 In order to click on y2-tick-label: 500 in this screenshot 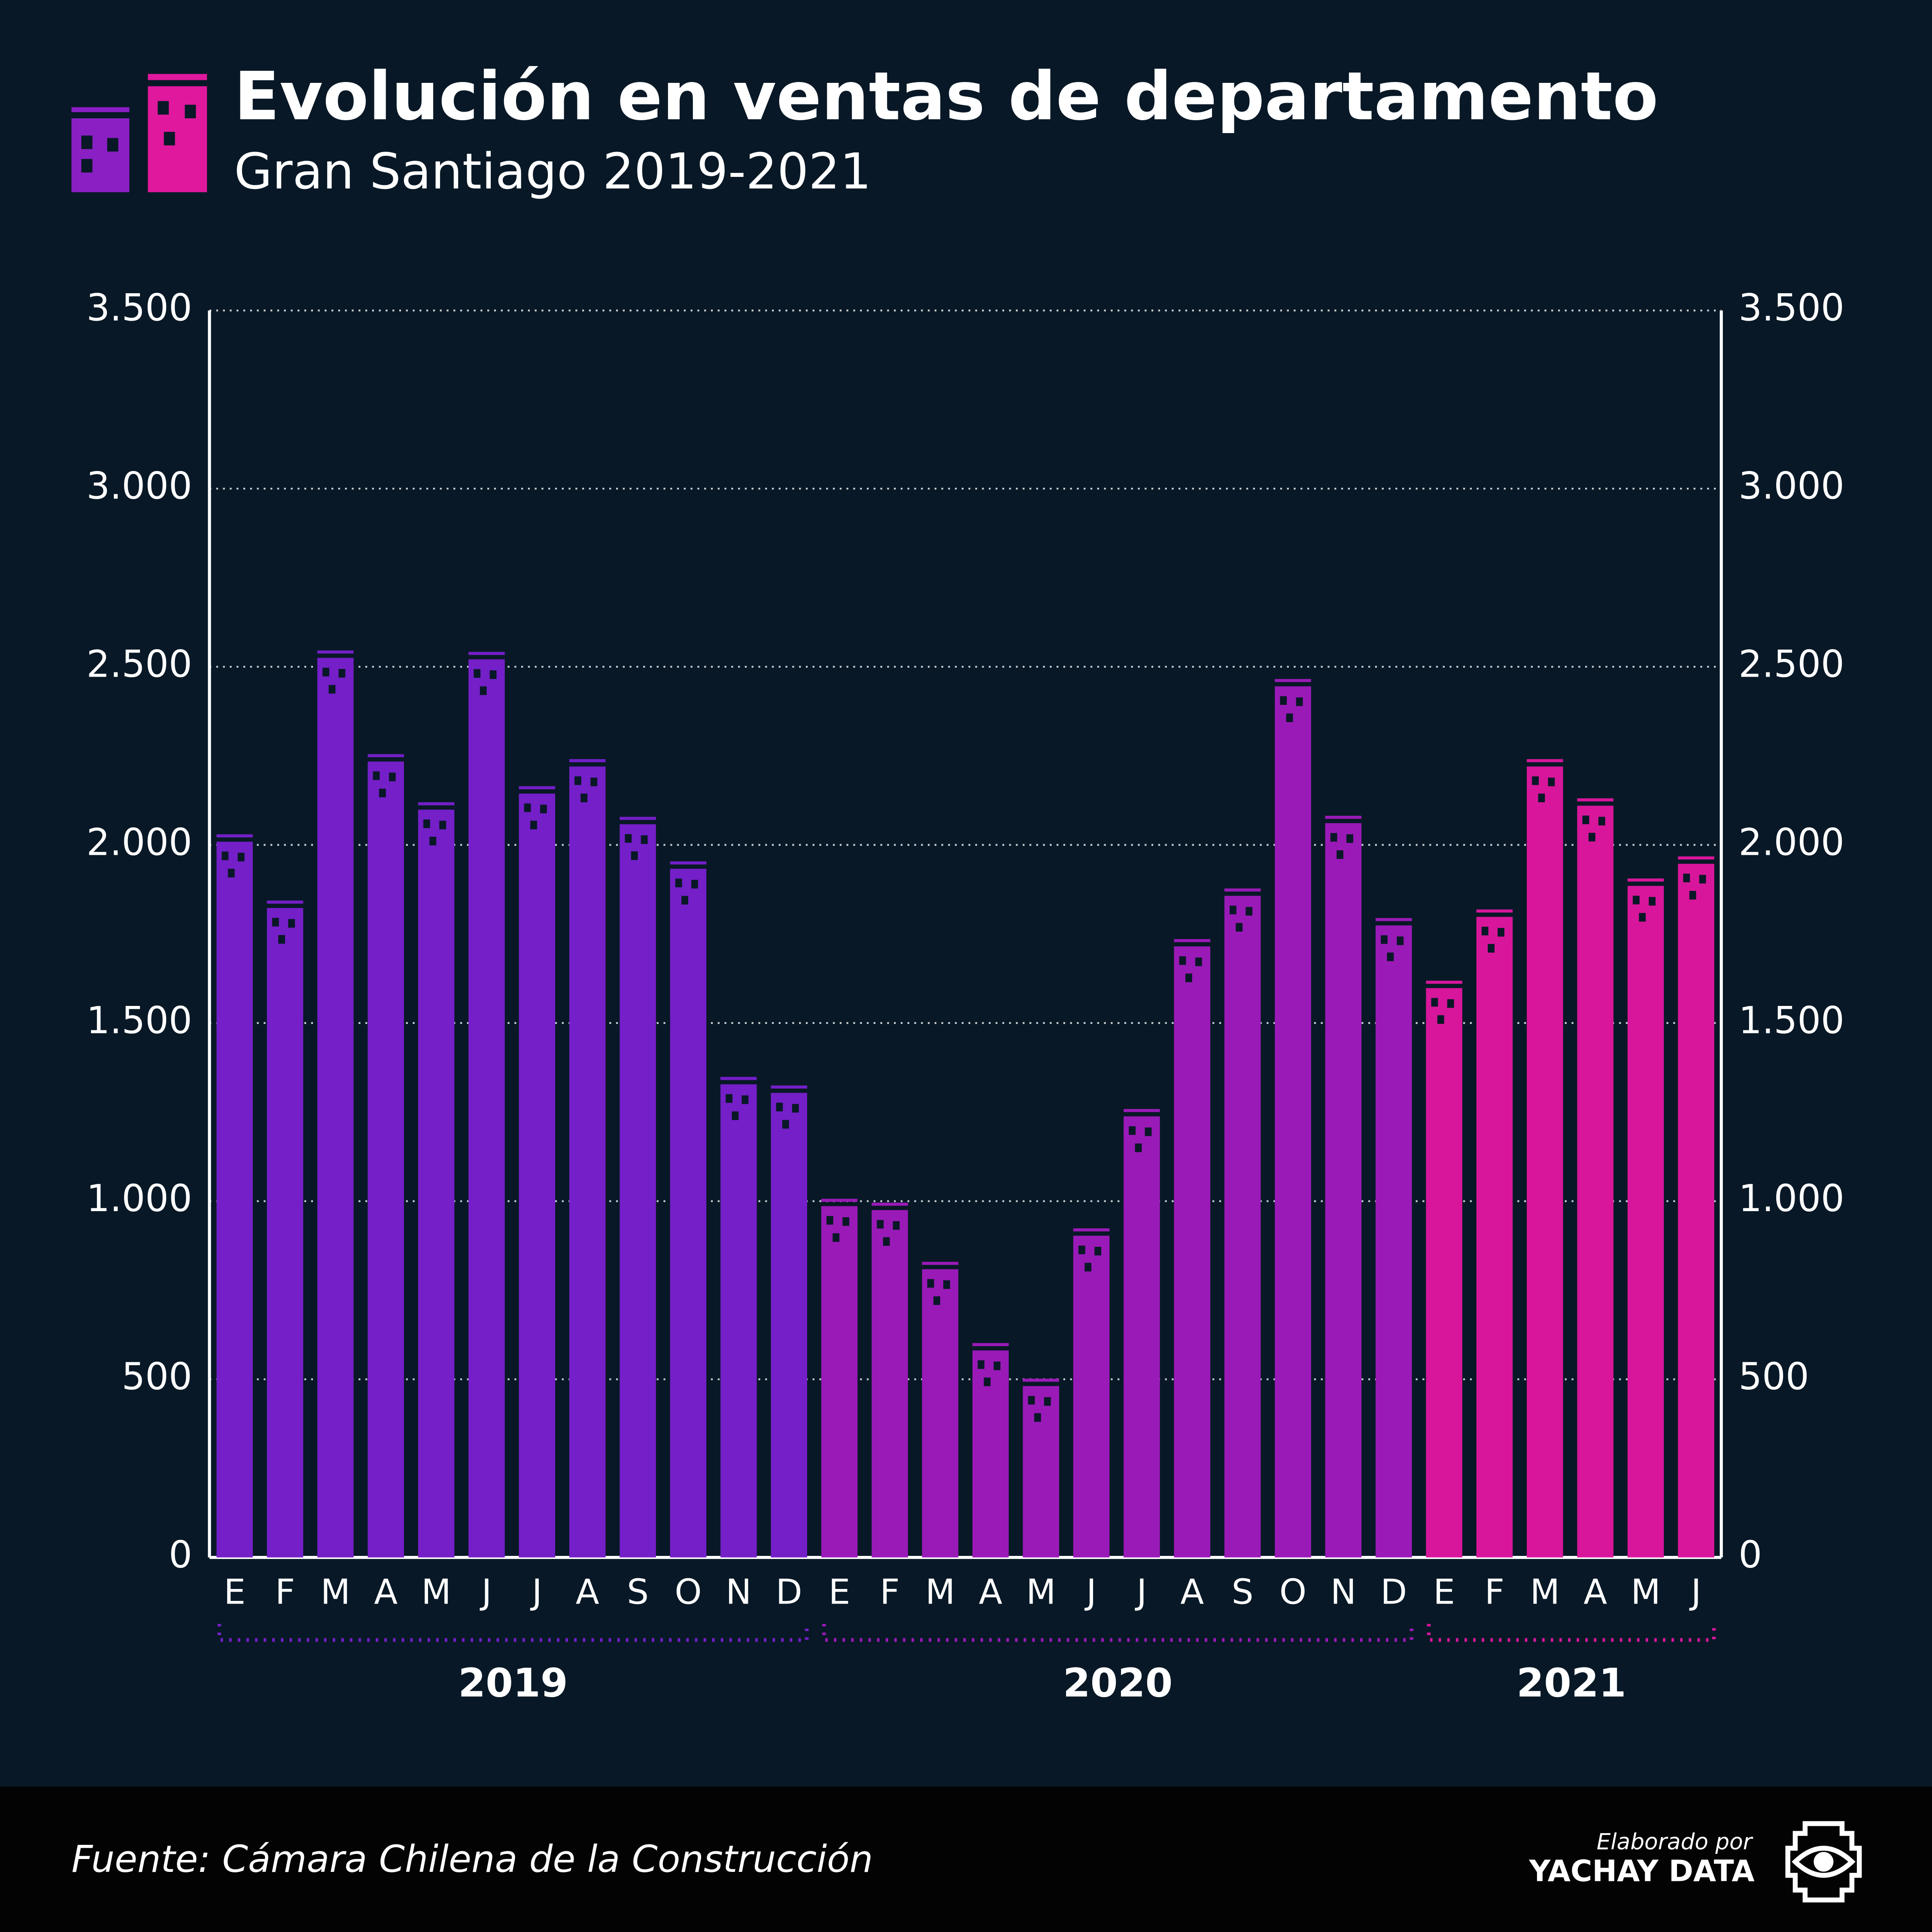, I will do `click(1773, 1376)`.